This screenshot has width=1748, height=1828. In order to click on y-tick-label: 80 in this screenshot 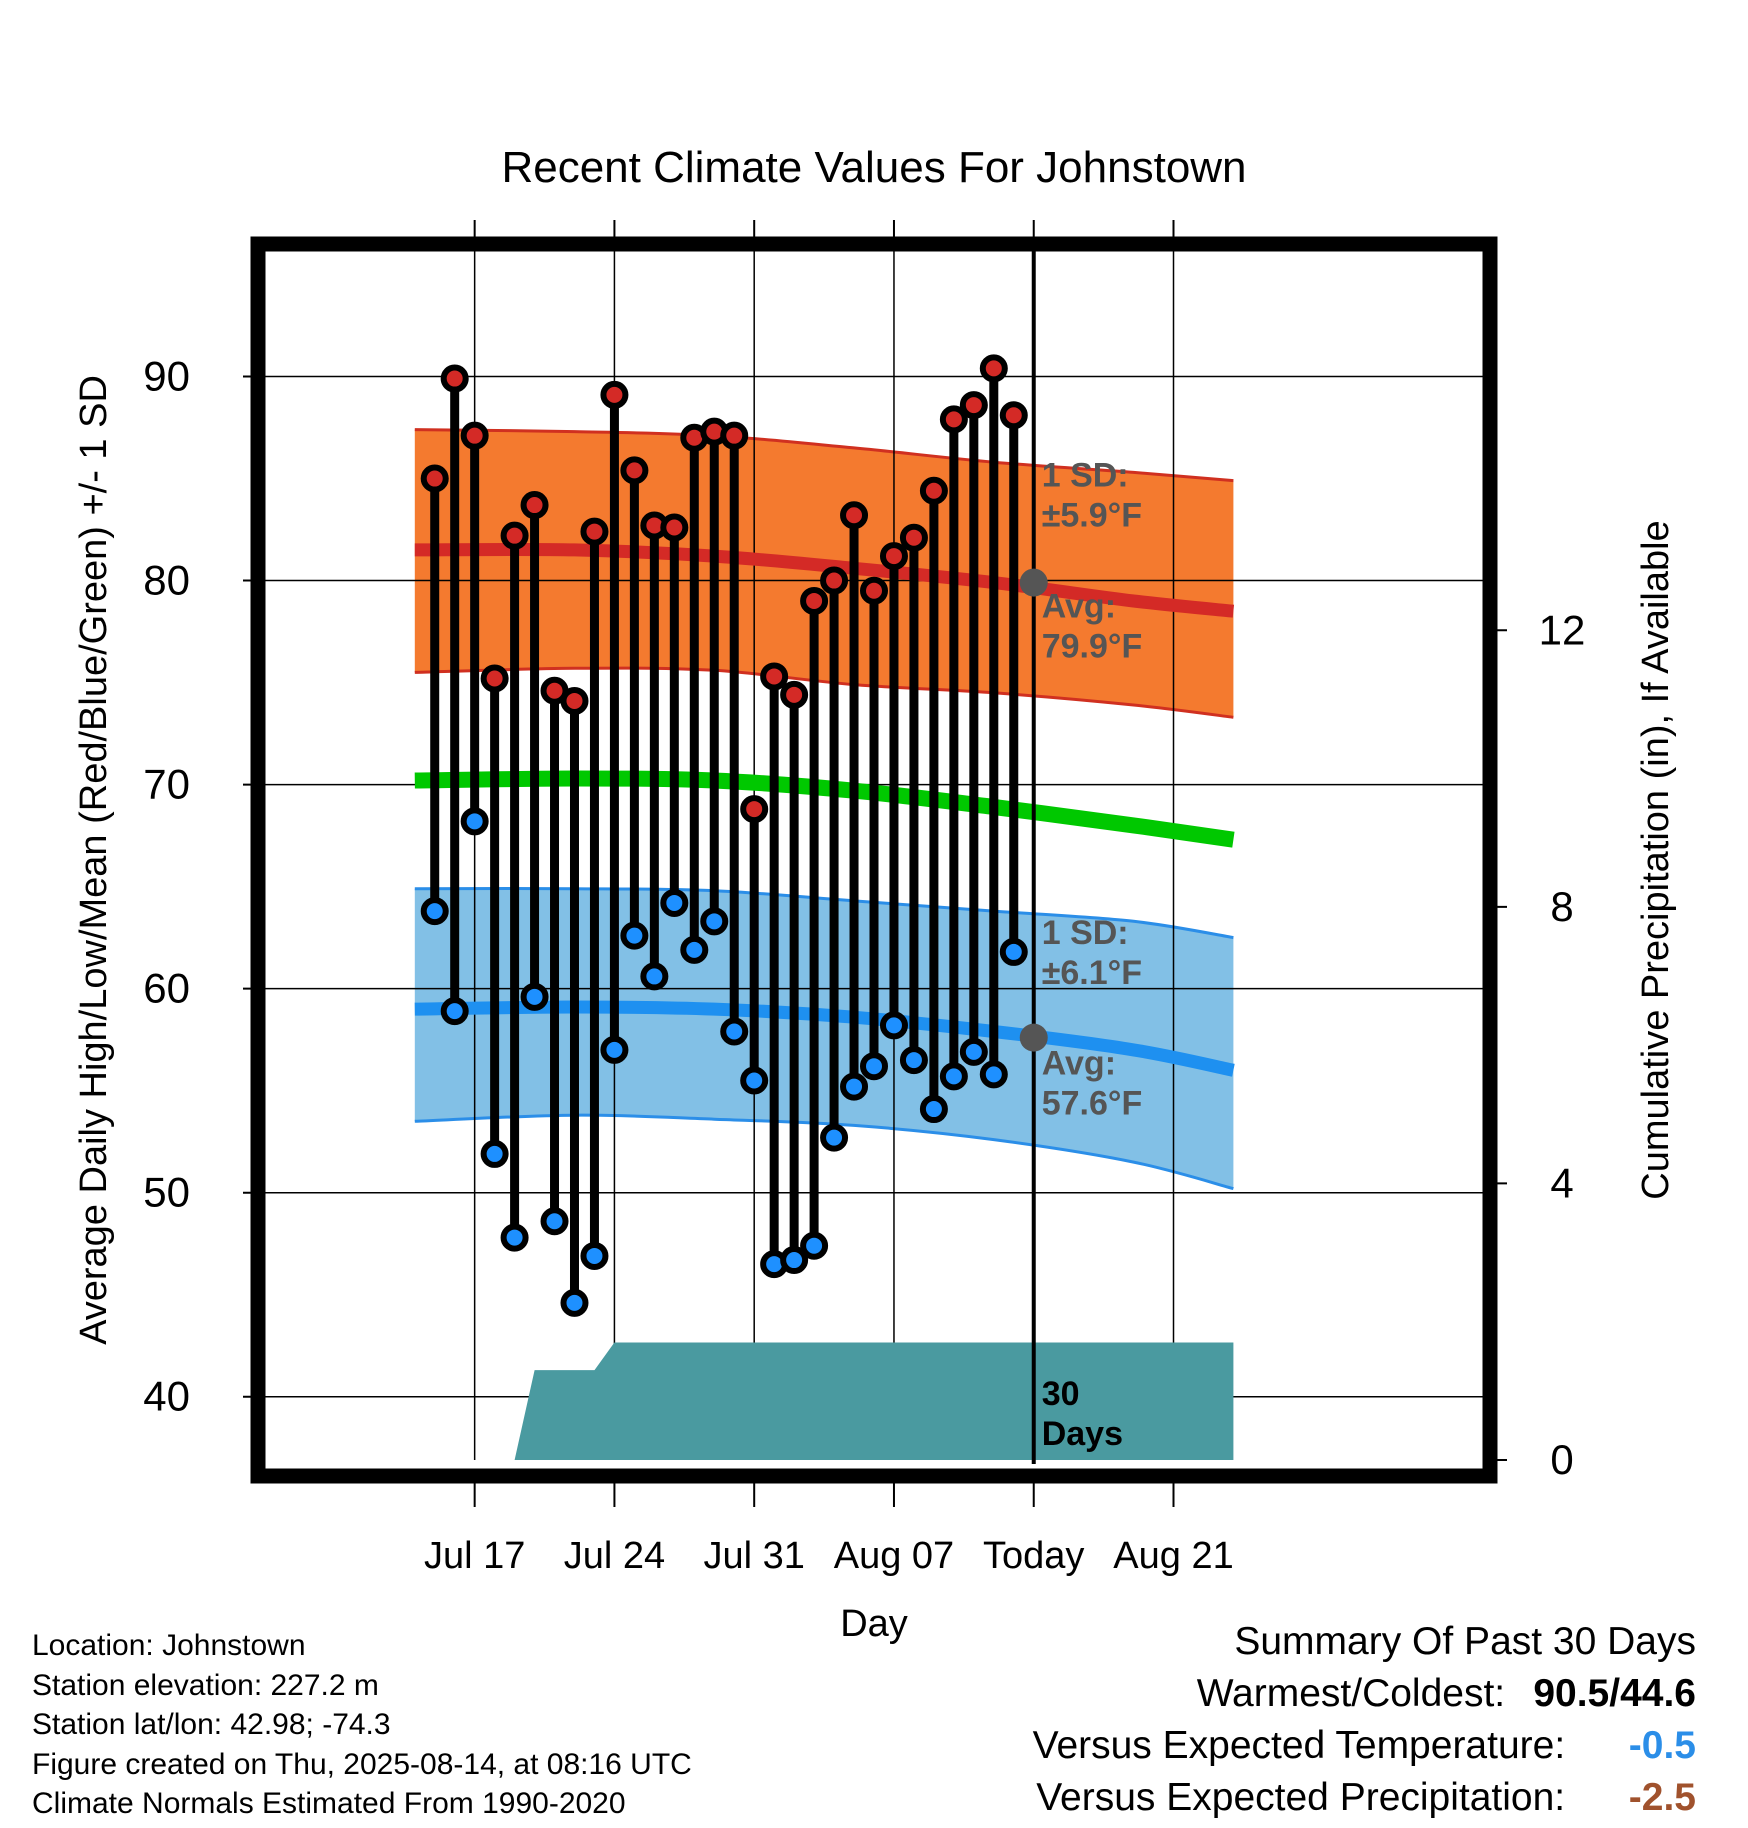, I will do `click(166, 580)`.